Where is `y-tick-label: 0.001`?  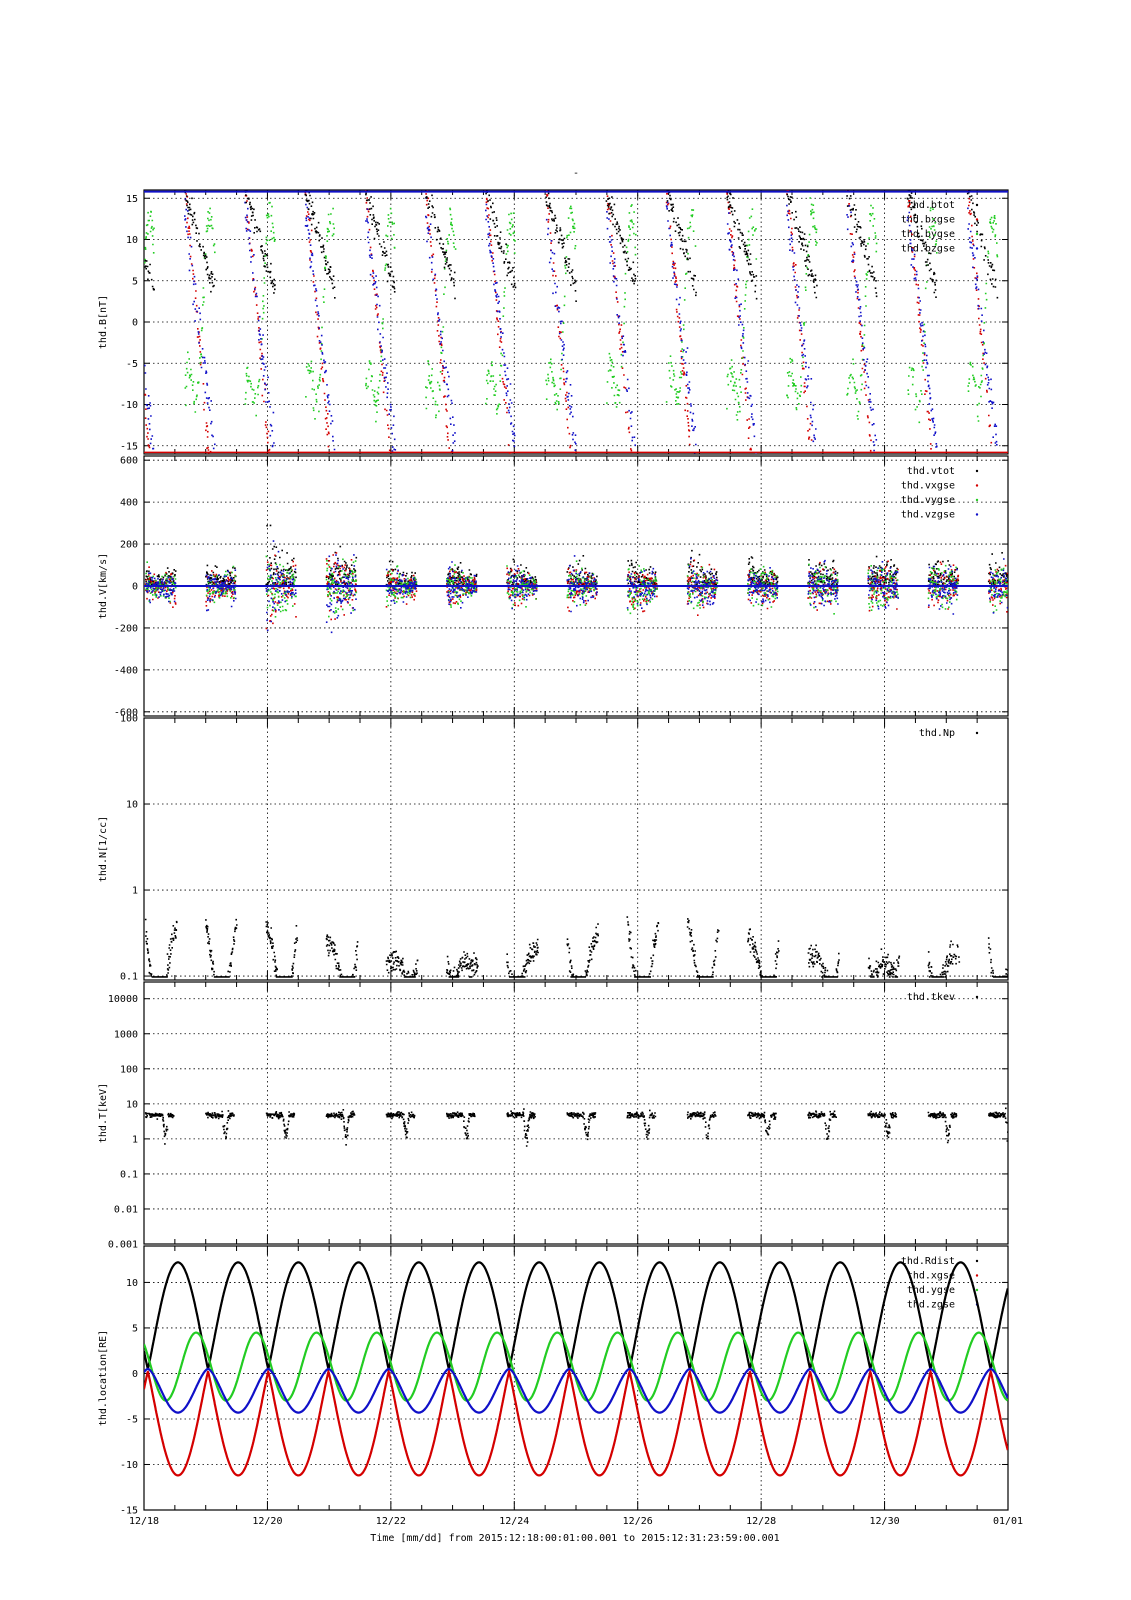
y-tick-label: 0.001 is located at coordinates (123, 1245).